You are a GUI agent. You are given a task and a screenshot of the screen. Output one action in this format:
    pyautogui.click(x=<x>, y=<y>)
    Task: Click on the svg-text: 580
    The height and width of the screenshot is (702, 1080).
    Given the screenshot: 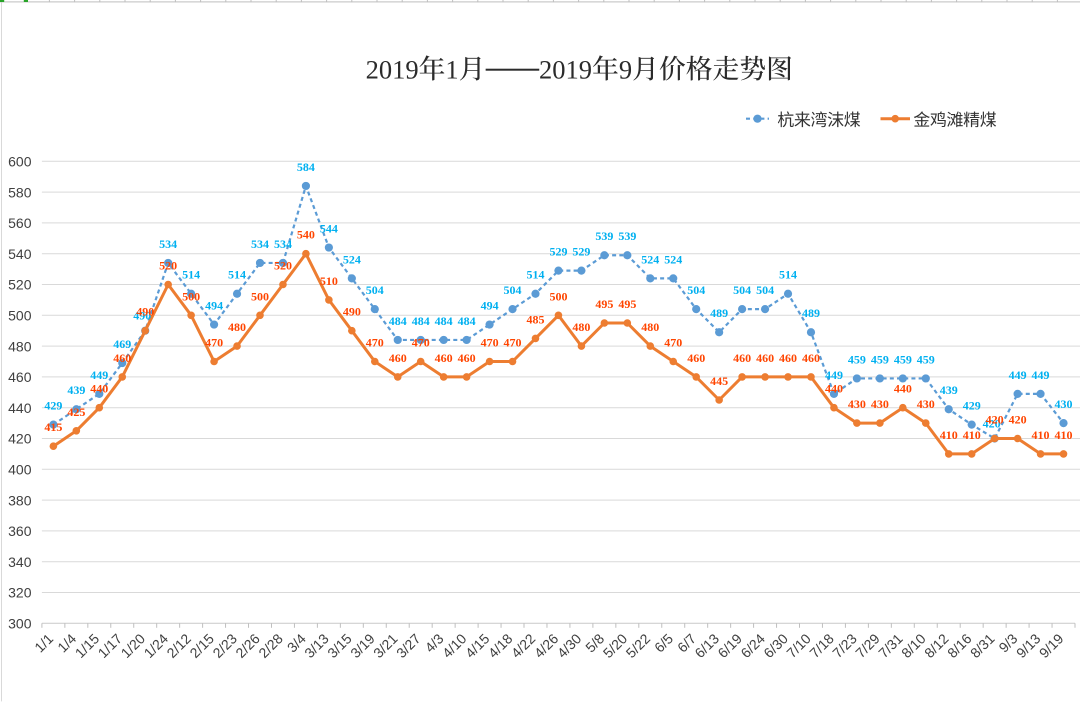 What is the action you would take?
    pyautogui.click(x=20, y=192)
    